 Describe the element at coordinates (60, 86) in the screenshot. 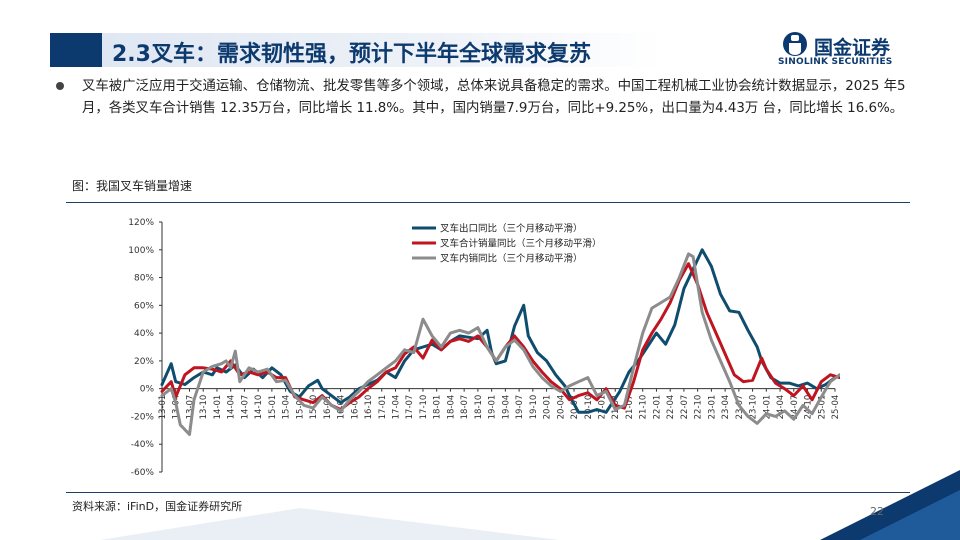

I see `bullet-icon` at that location.